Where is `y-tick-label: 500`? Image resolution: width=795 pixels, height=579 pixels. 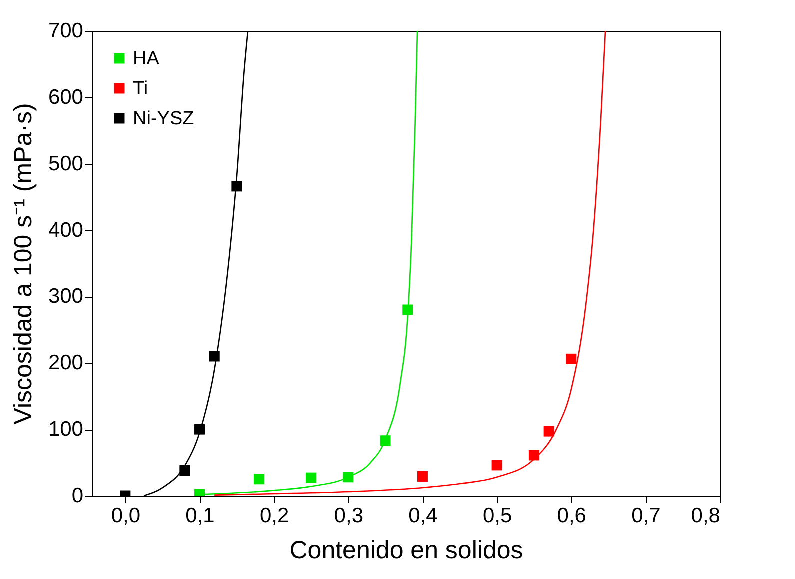 y-tick-label: 500 is located at coordinates (66, 164).